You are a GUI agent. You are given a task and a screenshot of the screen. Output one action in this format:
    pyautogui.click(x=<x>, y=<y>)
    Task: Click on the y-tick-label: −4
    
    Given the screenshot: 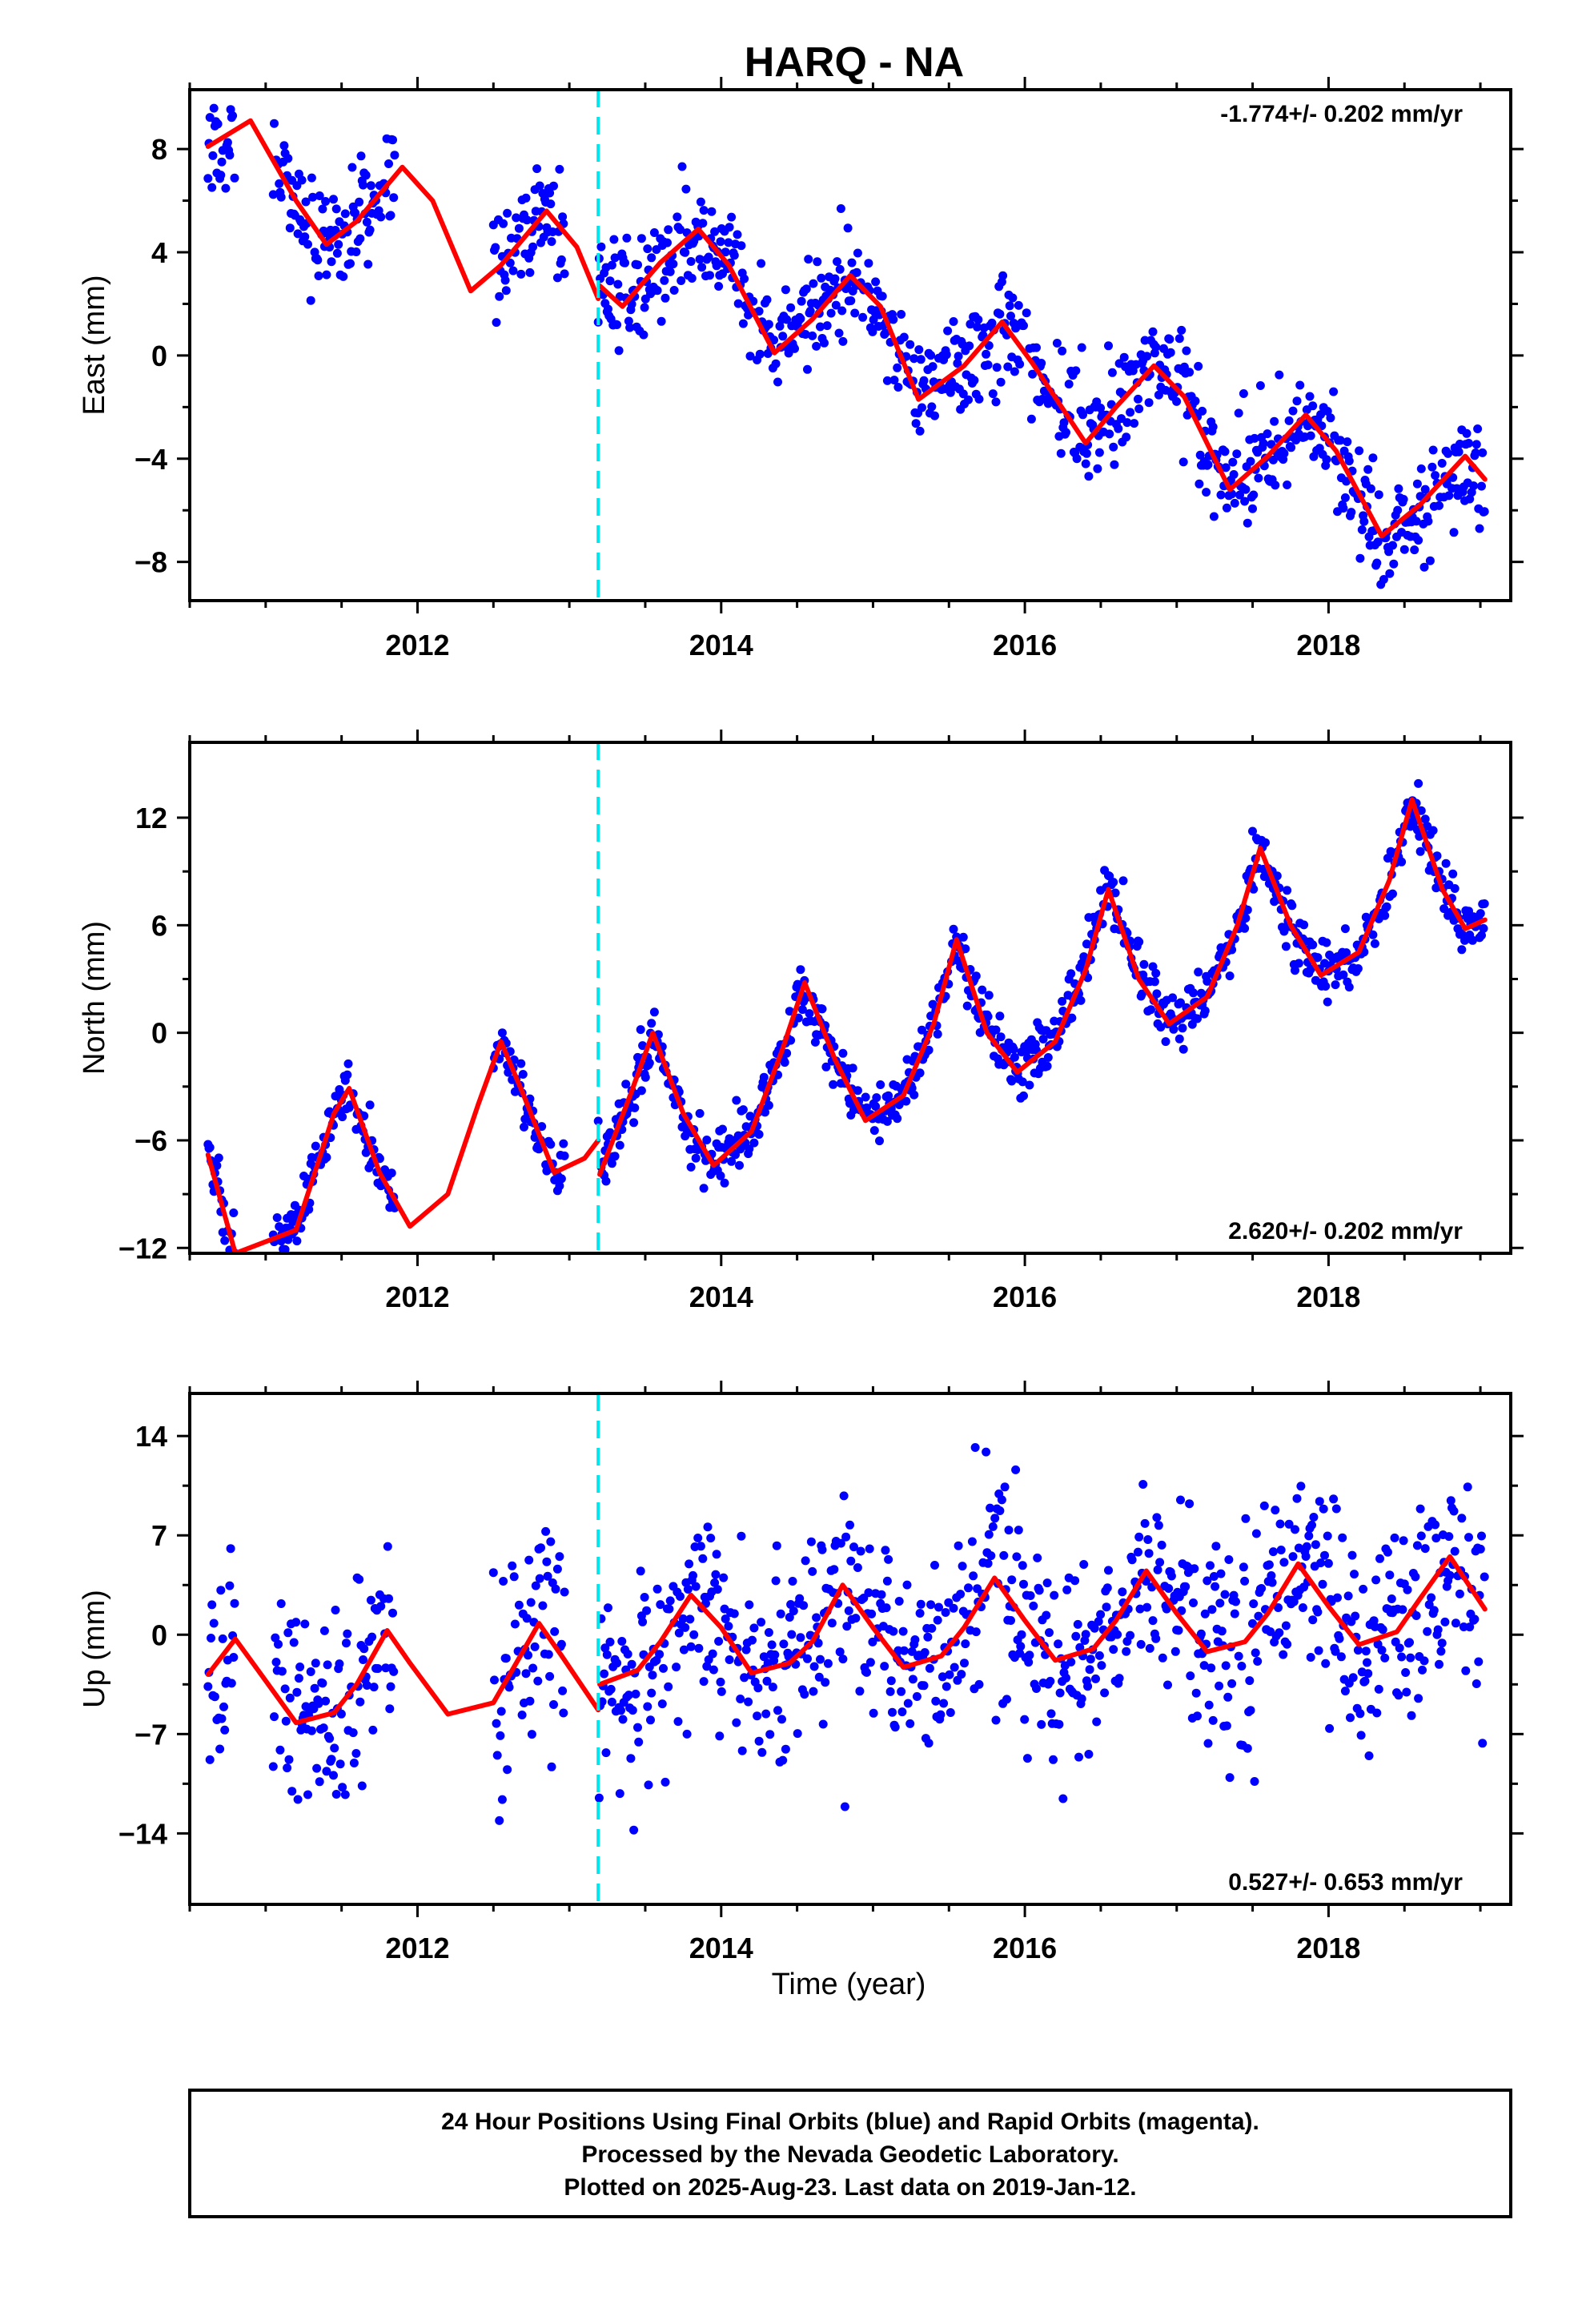 What is the action you would take?
    pyautogui.click(x=151, y=459)
    